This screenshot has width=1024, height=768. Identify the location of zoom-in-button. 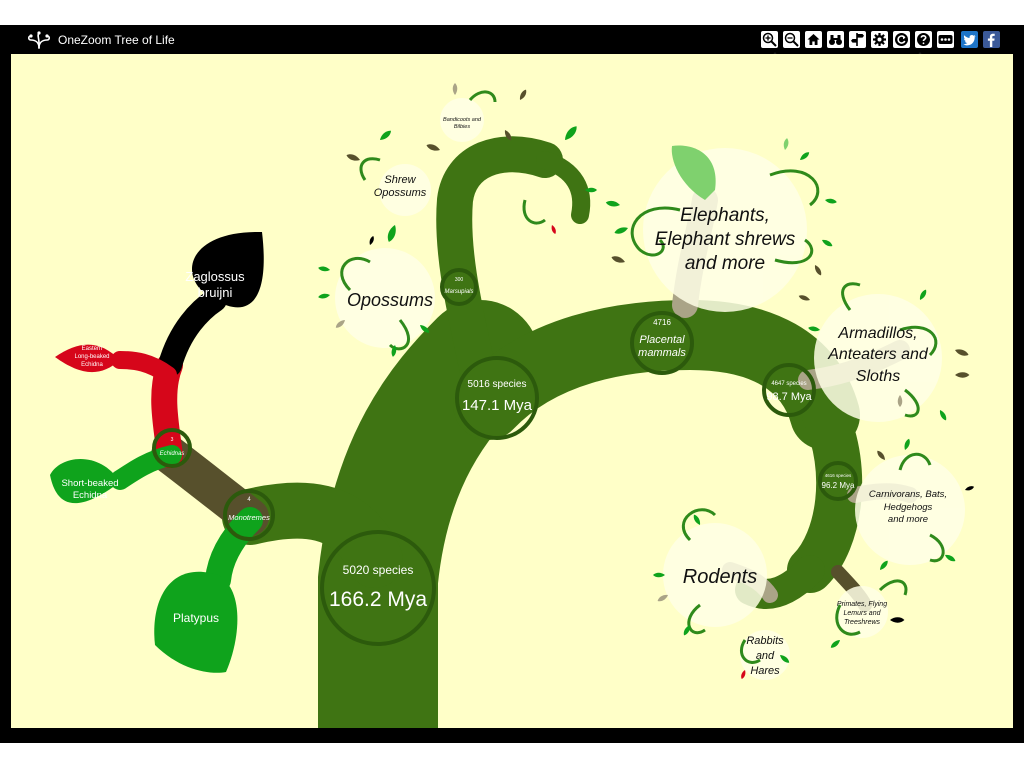
(769, 39).